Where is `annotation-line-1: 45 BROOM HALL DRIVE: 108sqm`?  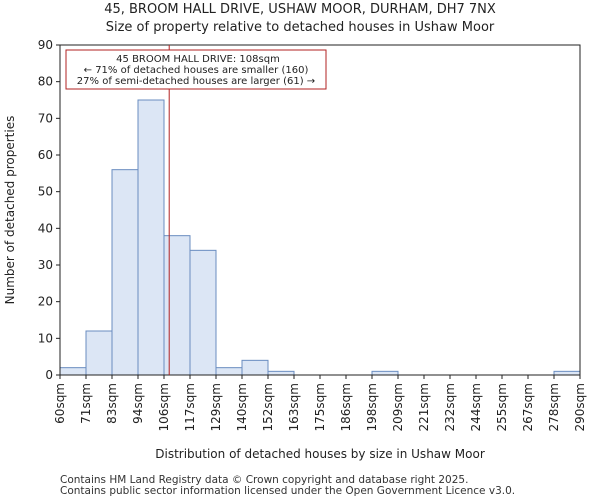
annotation-line-1: 45 BROOM HALL DRIVE: 108sqm is located at coordinates (198, 59).